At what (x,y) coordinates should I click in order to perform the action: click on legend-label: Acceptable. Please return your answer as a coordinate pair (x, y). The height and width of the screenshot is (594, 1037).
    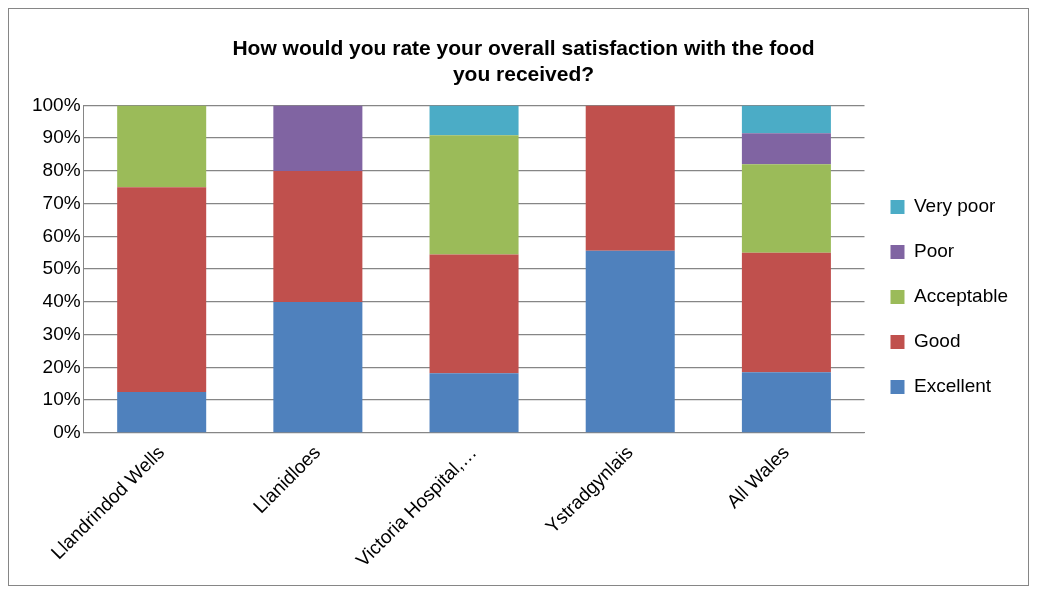
    Looking at the image, I should click on (961, 296).